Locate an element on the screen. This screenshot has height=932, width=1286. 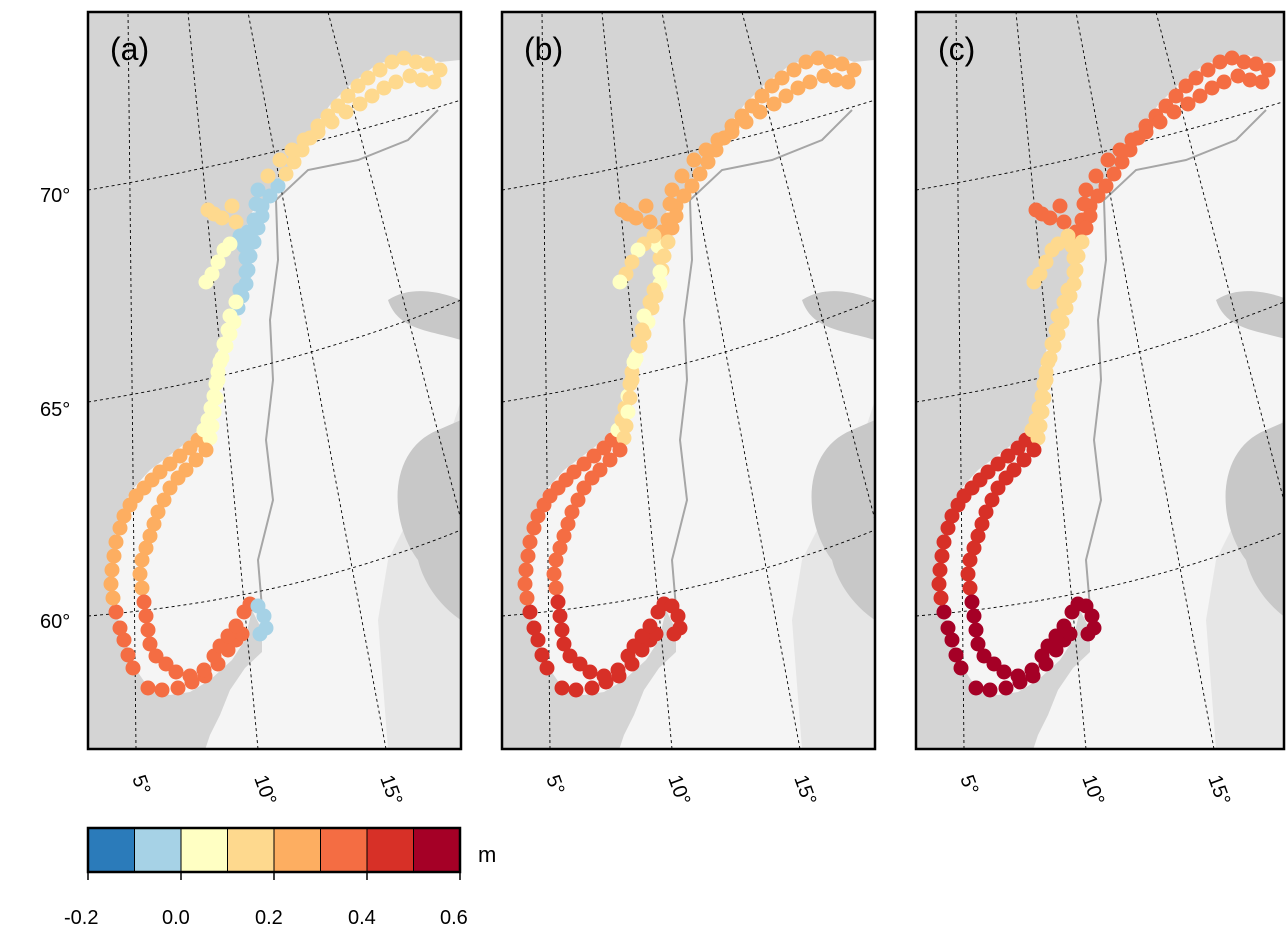
colorbar-tick-0.6: 0.6 is located at coordinates (454, 918).